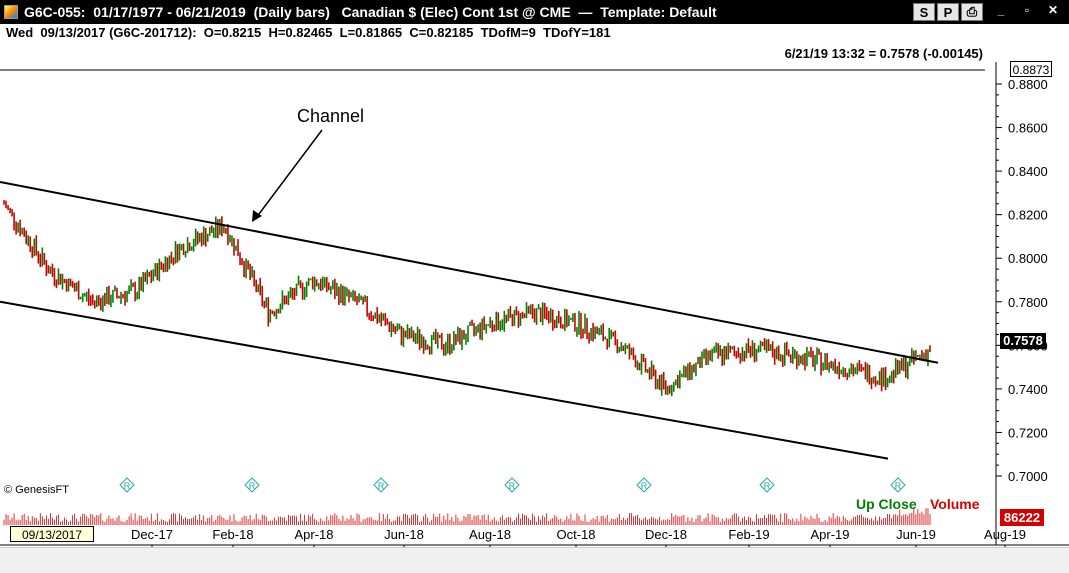  Describe the element at coordinates (748, 534) in the screenshot. I see `x-tick-label: Feb-19` at that location.